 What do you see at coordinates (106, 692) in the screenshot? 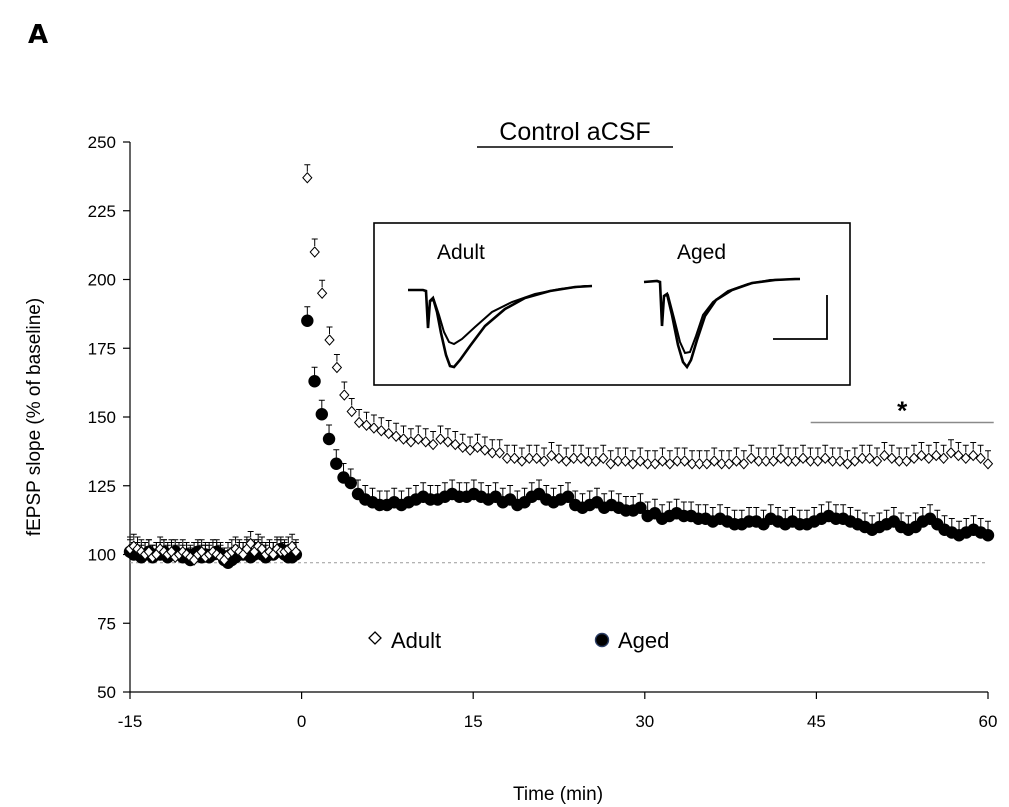
I see `y-tick-label: 50` at bounding box center [106, 692].